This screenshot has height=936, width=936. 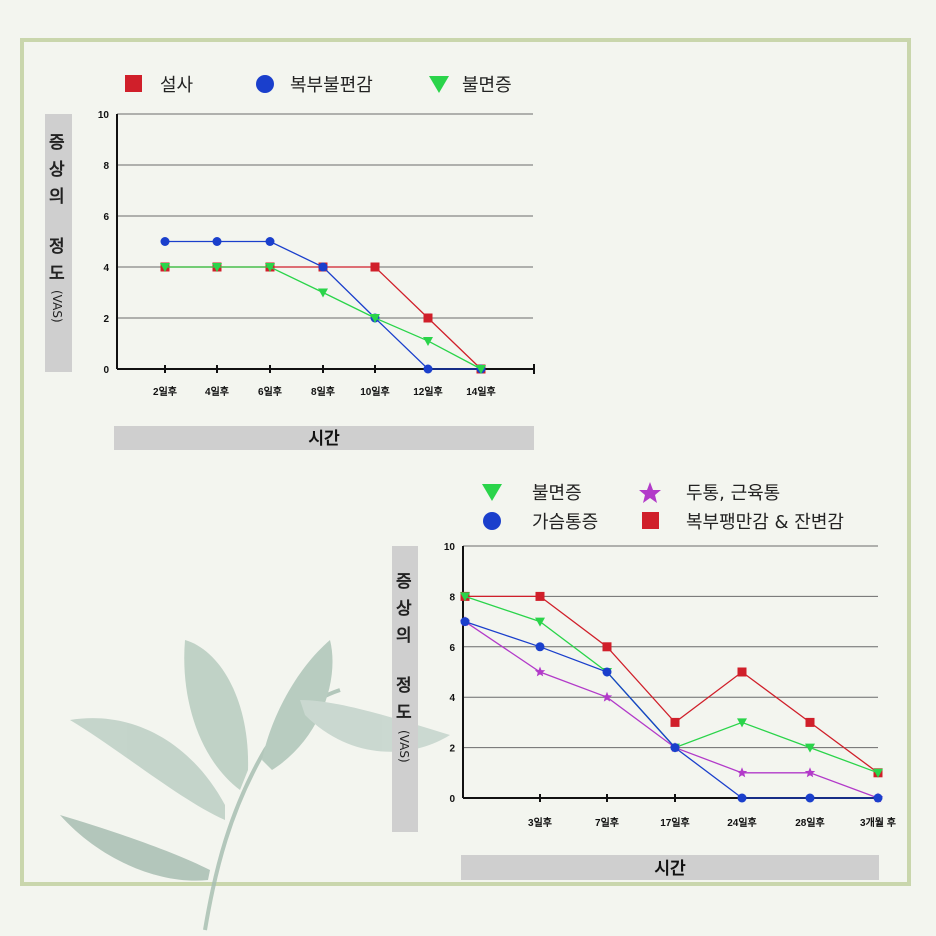 I want to click on chart-2-series-2-line, so click(x=671, y=710).